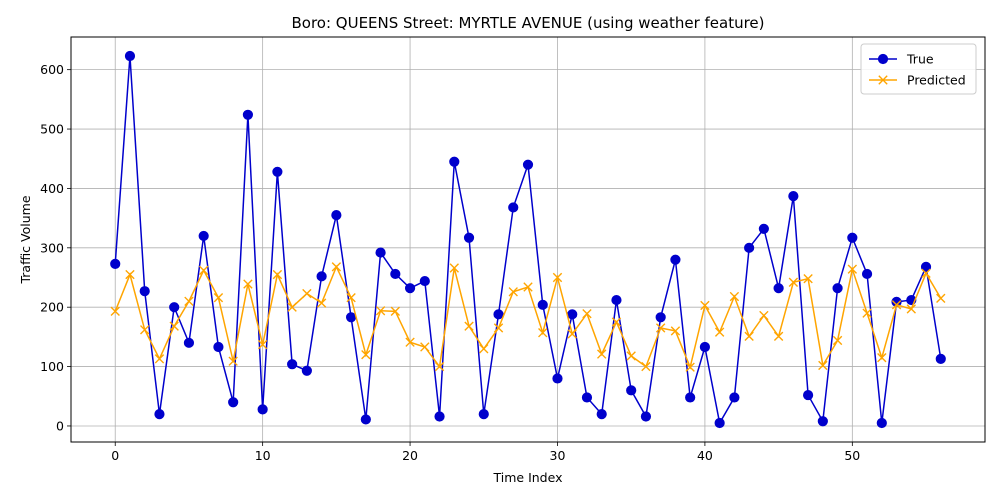 The image size is (1000, 500). I want to click on legend: True Predicted, so click(918, 69).